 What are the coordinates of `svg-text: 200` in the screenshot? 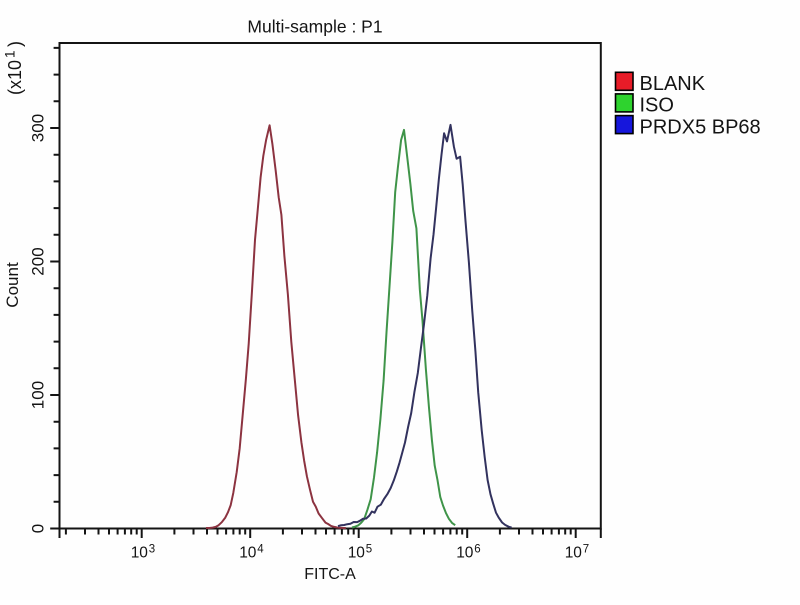 It's located at (38, 261).